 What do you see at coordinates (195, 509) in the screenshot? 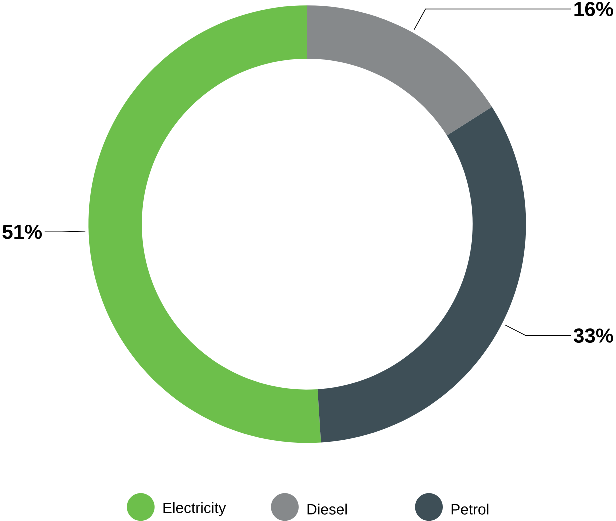
I see `legend-label: Electricity` at bounding box center [195, 509].